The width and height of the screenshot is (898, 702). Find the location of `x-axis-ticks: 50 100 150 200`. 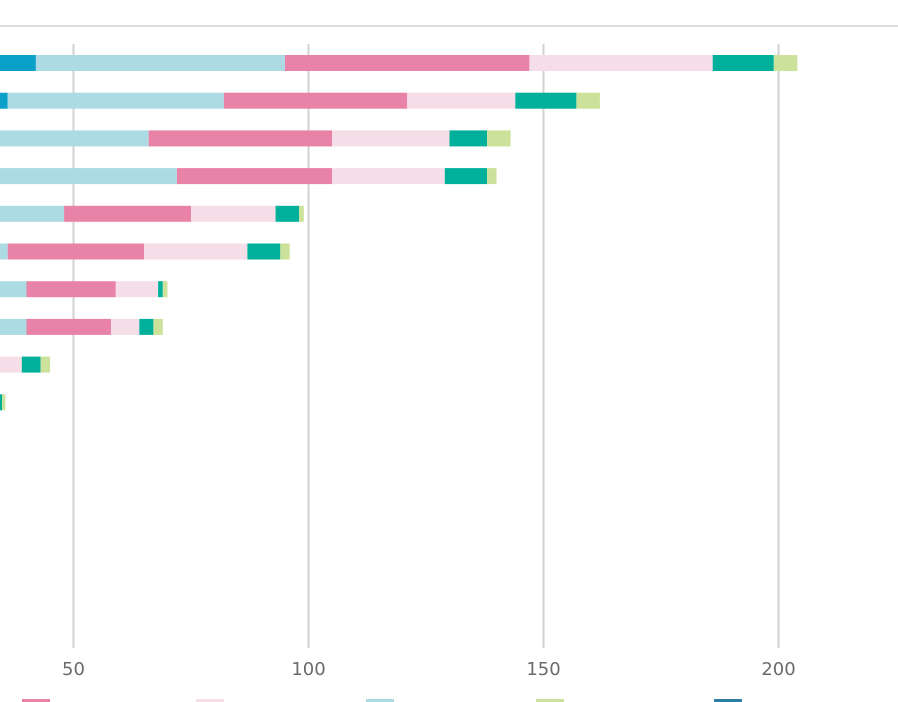

x-axis-ticks: 50 100 150 200 is located at coordinates (429, 669).